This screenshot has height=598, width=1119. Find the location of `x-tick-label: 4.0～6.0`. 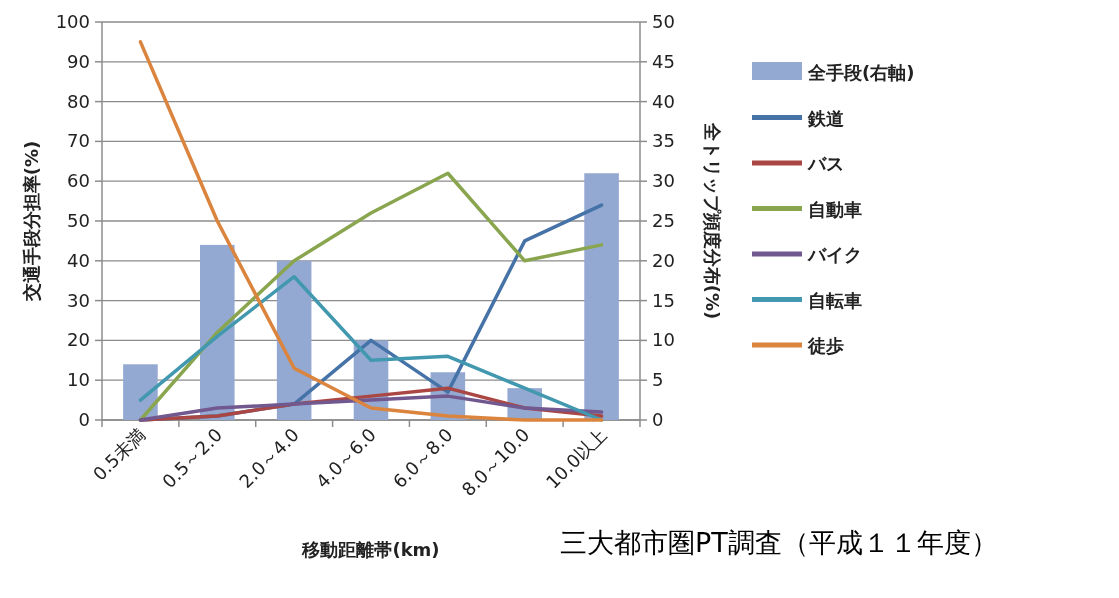

x-tick-label: 4.0～6.0 is located at coordinates (345, 458).